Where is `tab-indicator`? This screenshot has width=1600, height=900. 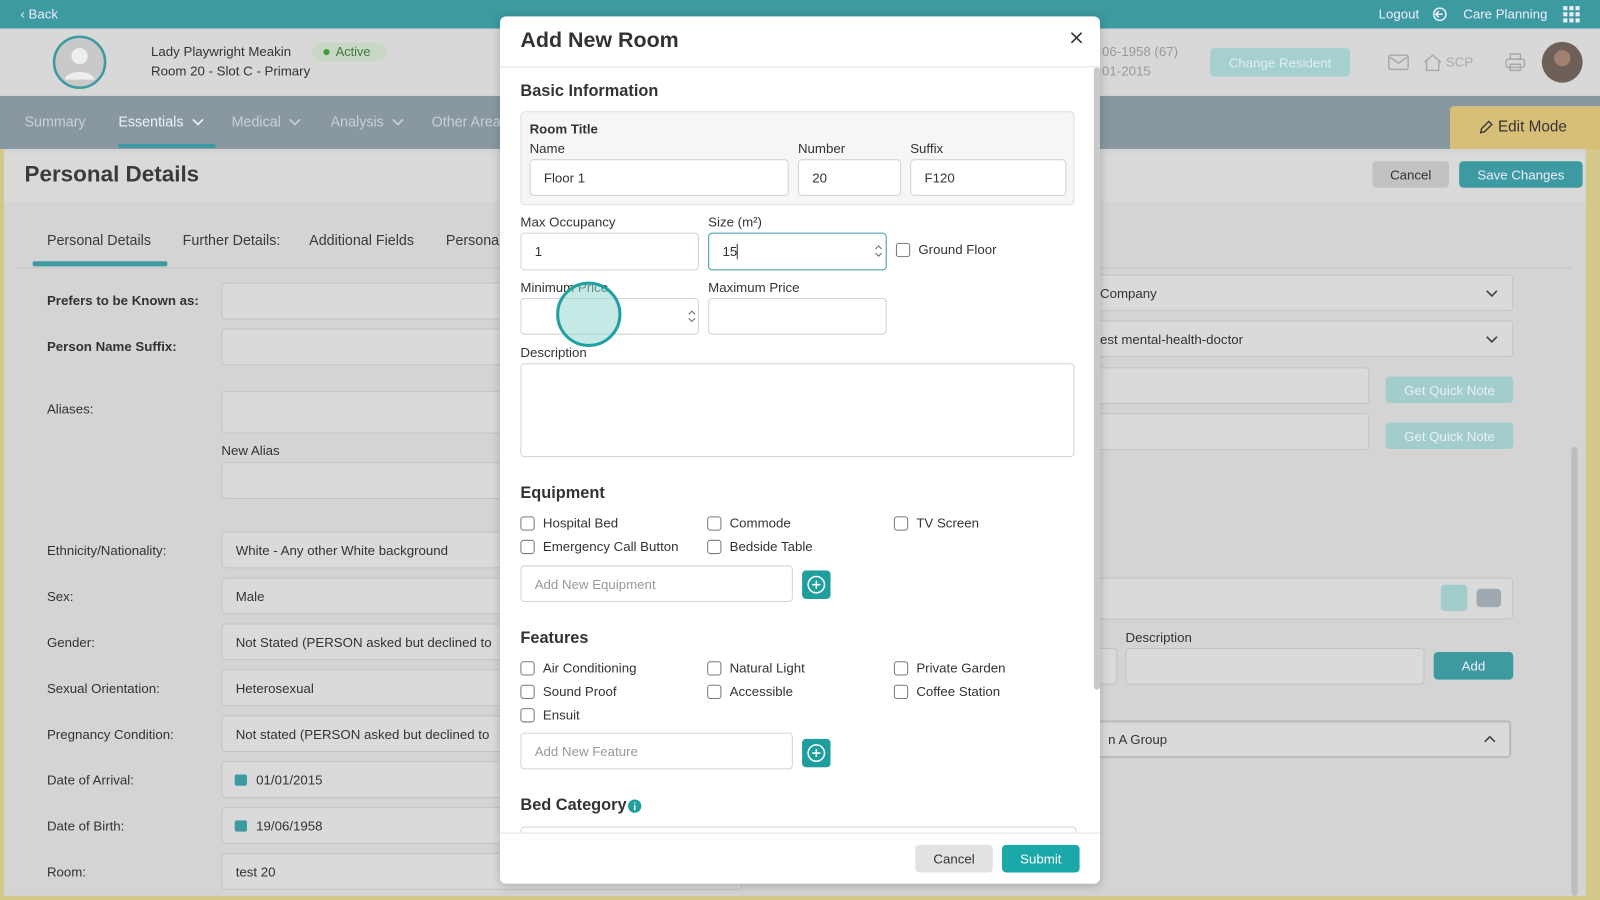 tab-indicator is located at coordinates (100, 264).